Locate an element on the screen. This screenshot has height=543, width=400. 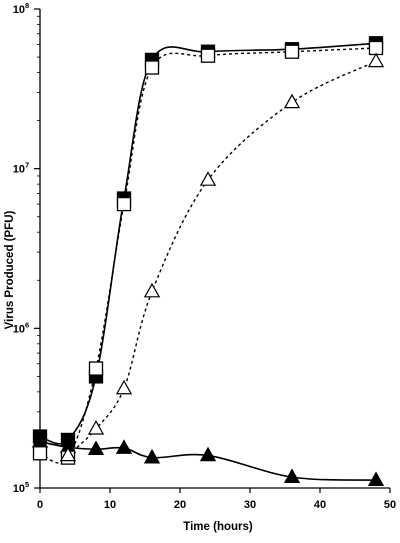
x-tick-label: 10 is located at coordinates (110, 505).